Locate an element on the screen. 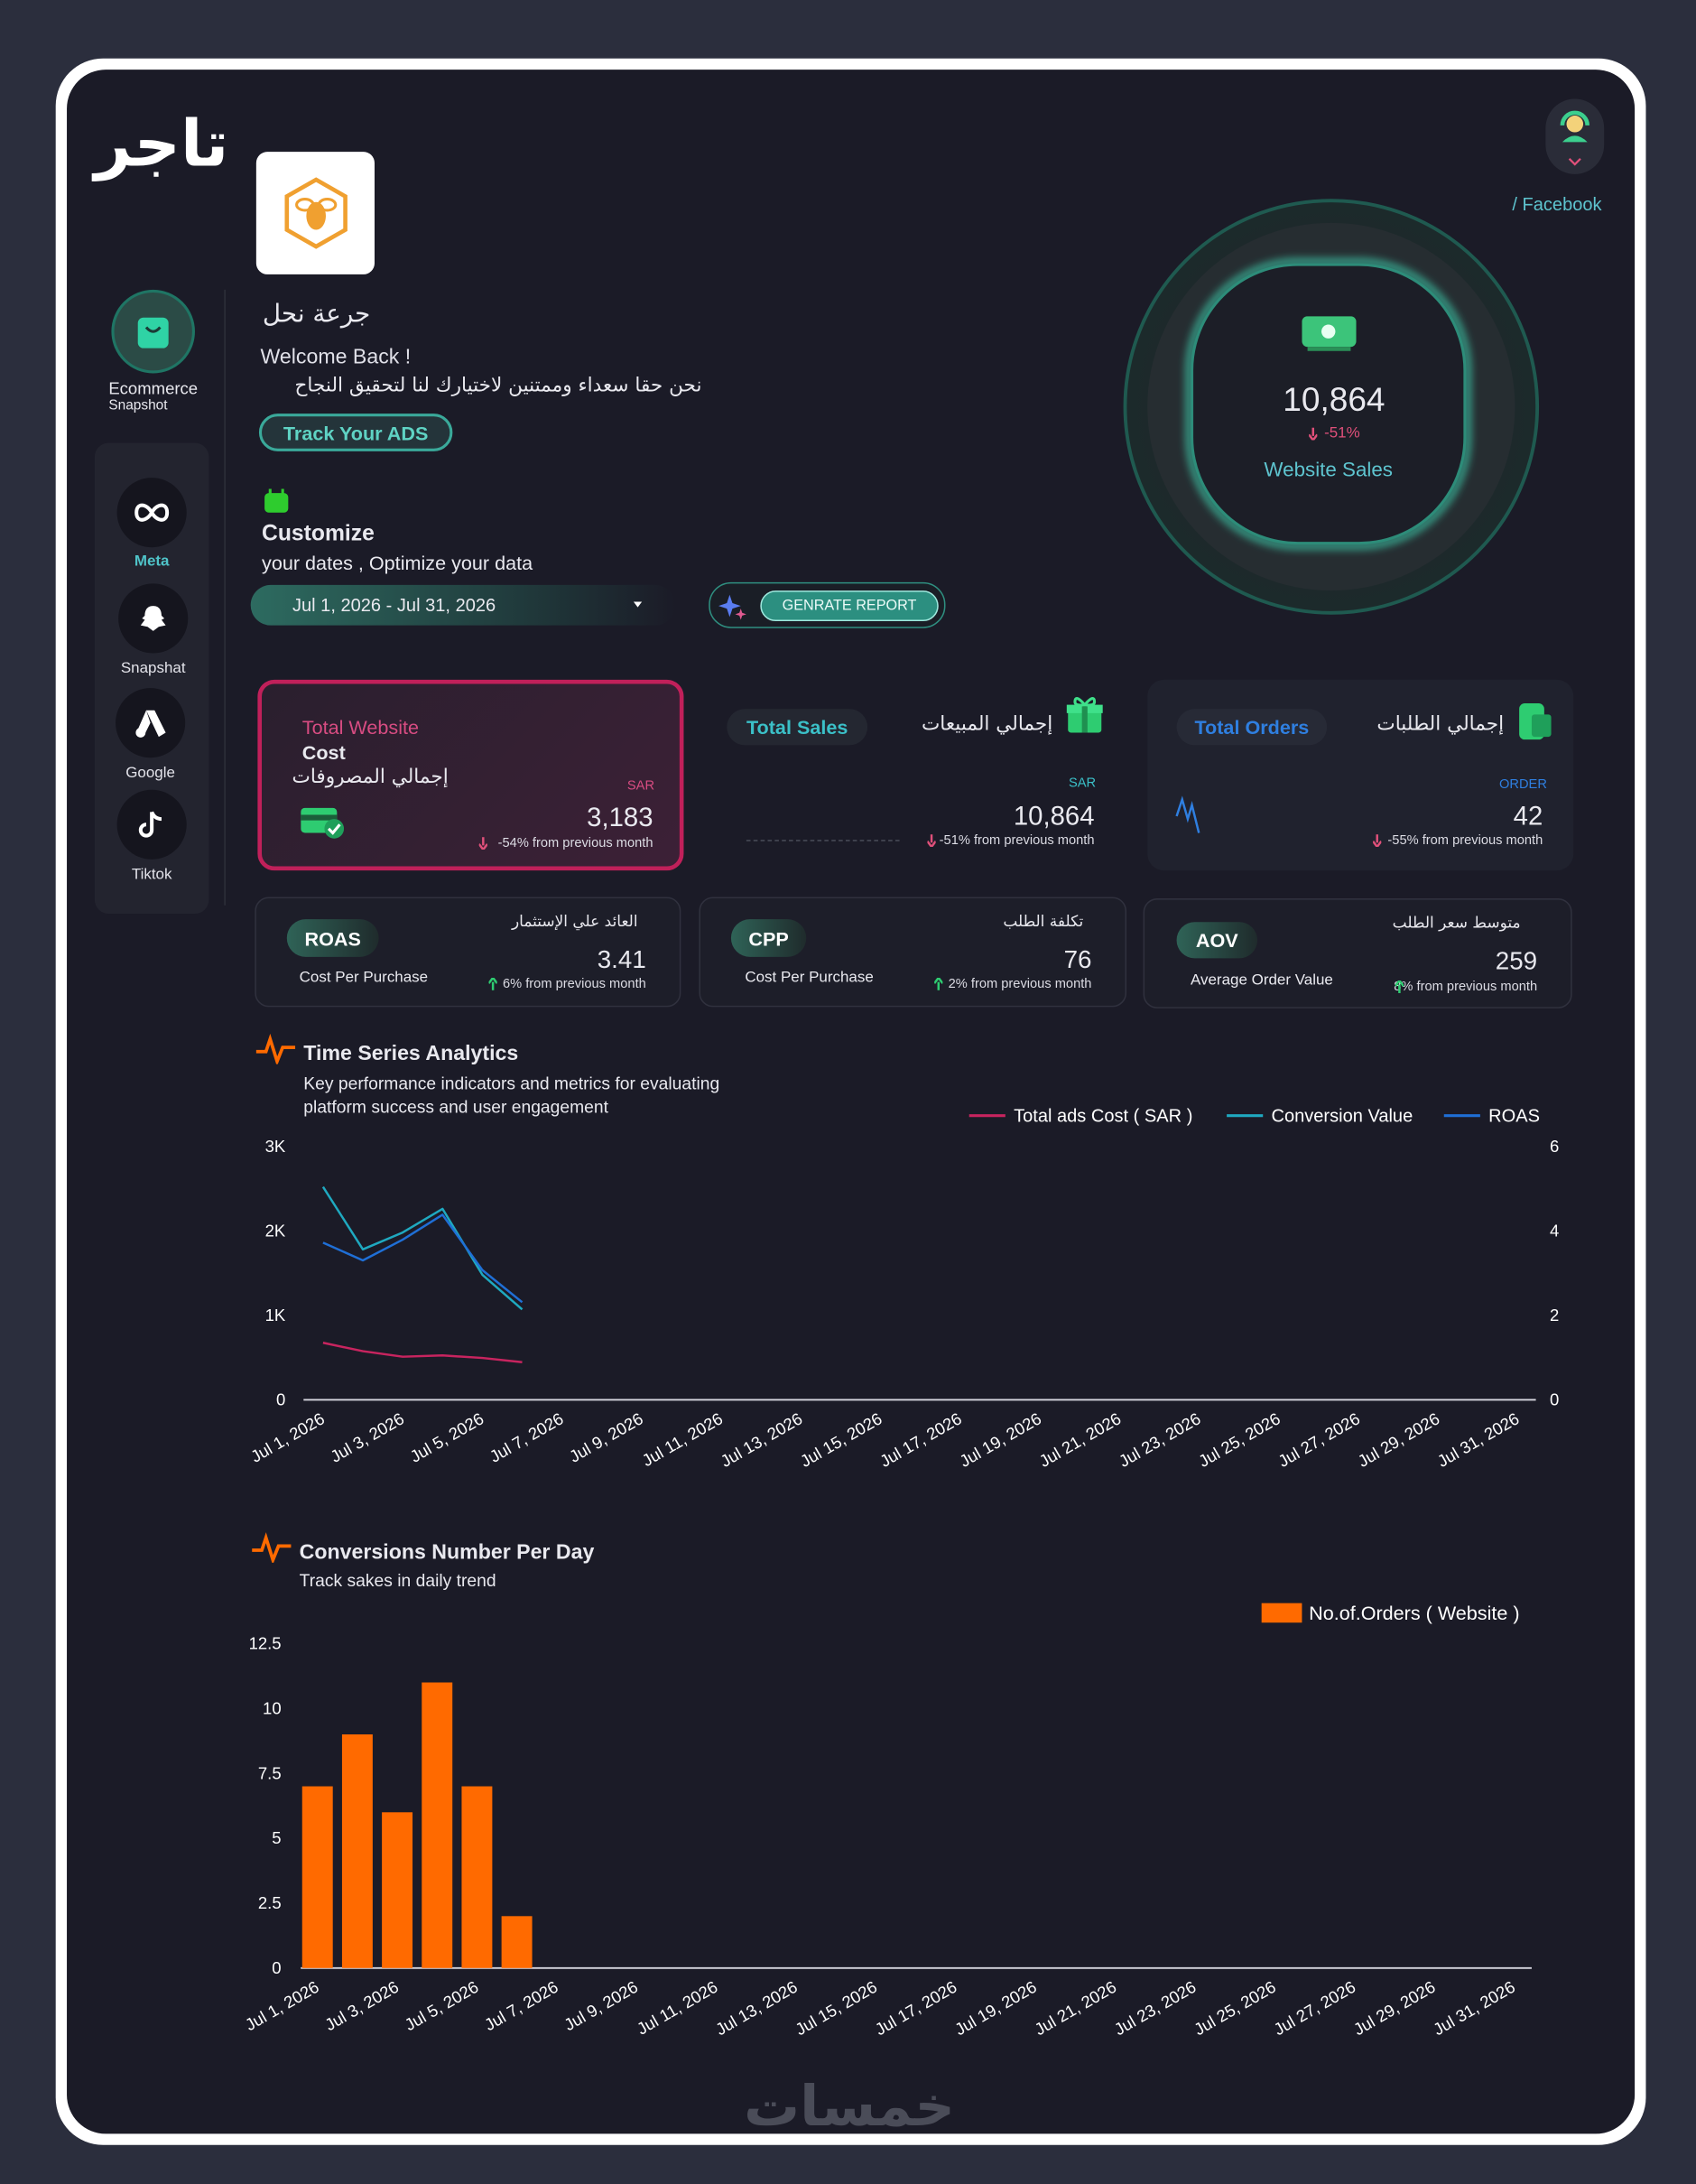 This screenshot has width=1696, height=2184. x-tick-label: Jul 23, 2026 is located at coordinates (1160, 1439).